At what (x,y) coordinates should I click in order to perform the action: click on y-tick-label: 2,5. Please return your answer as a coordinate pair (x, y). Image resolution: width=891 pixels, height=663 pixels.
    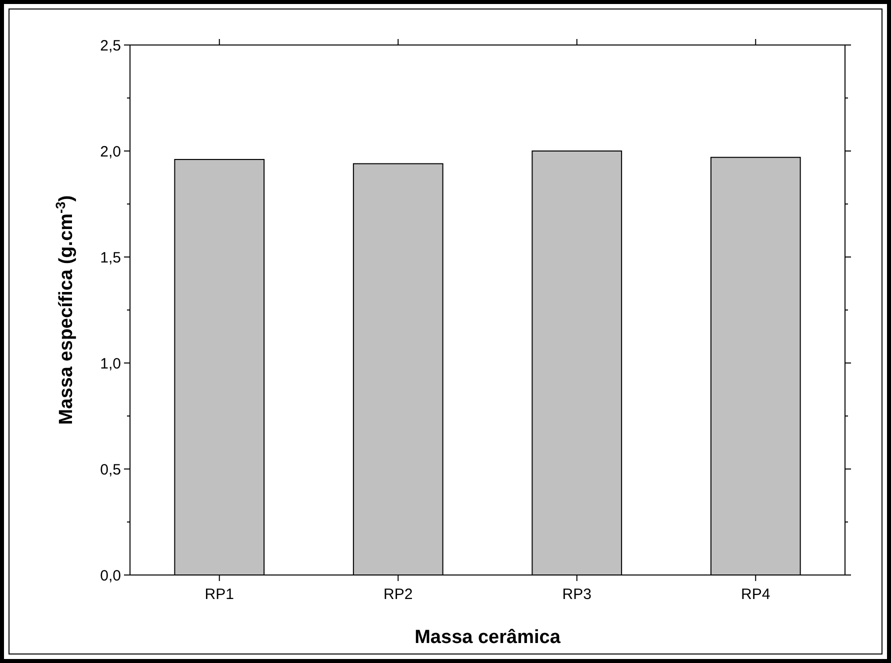
    Looking at the image, I should click on (110, 45).